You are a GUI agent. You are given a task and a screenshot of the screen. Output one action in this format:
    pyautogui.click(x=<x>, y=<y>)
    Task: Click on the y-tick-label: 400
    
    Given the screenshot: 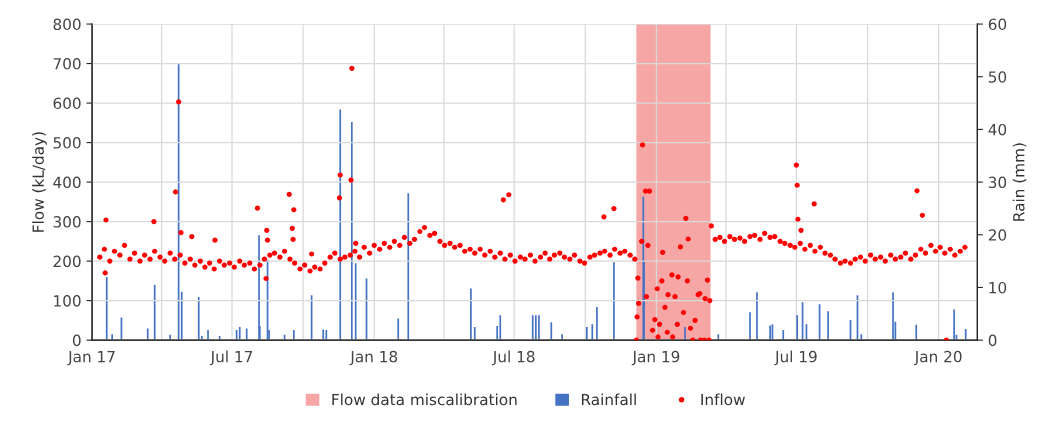 What is the action you would take?
    pyautogui.click(x=67, y=182)
    